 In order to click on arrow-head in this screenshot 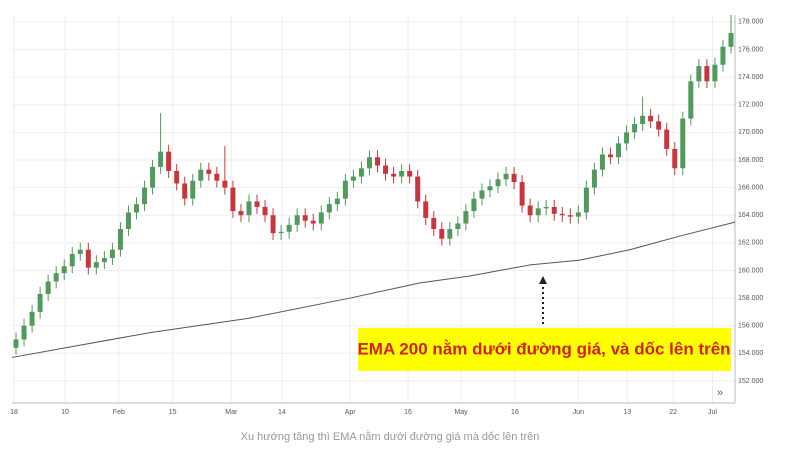, I will do `click(543, 280)`.